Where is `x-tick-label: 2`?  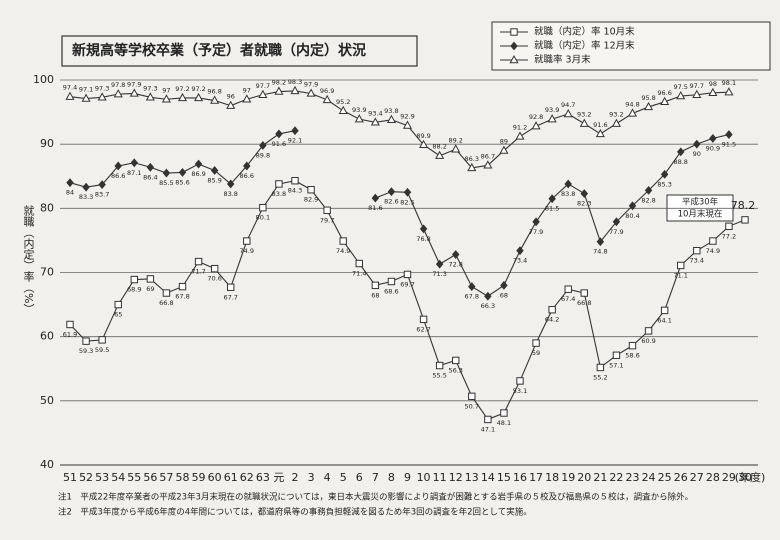 x-tick-label: 2 is located at coordinates (295, 477).